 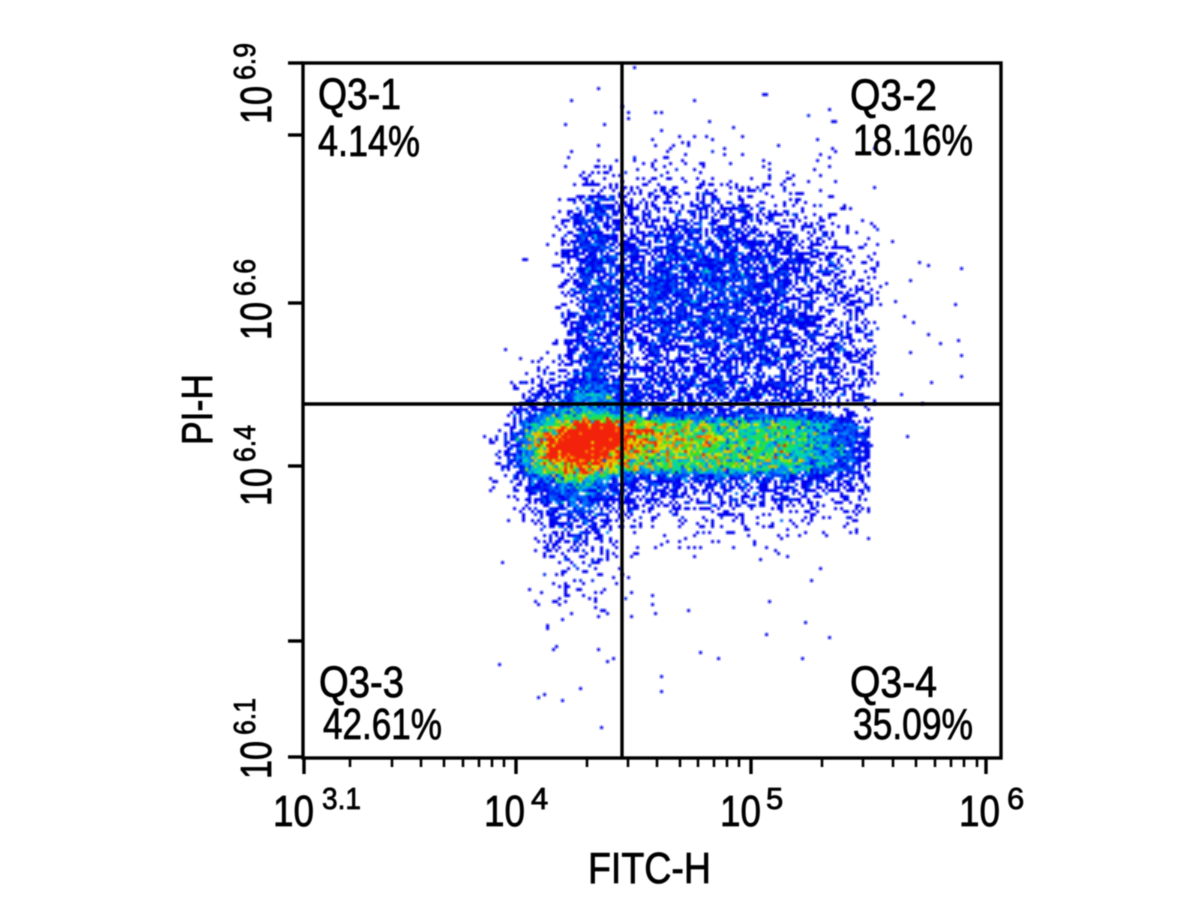 What do you see at coordinates (359, 94) in the screenshot?
I see `svg-text: Q3-1` at bounding box center [359, 94].